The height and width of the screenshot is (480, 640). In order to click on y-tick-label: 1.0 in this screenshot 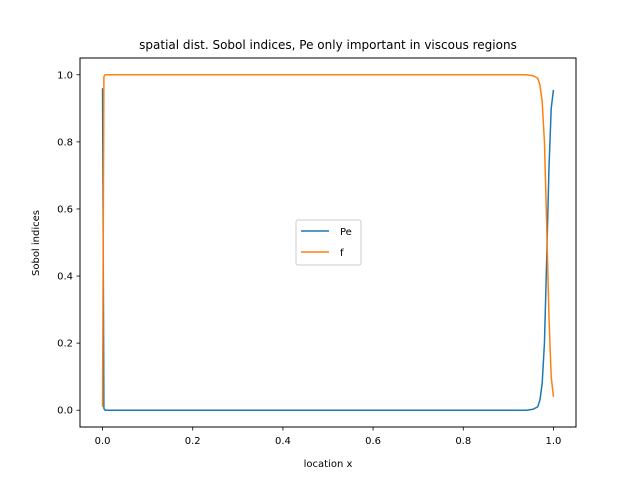, I will do `click(65, 75)`.